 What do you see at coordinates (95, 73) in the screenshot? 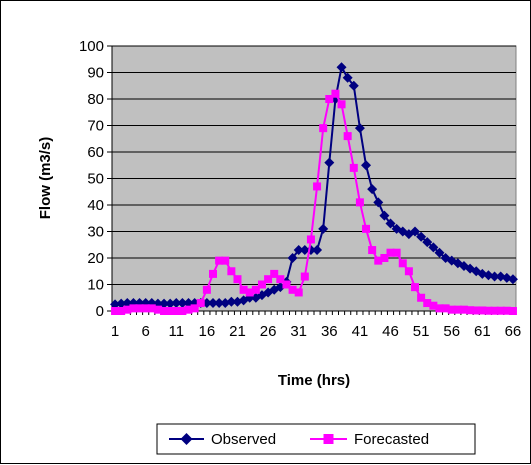
I see `y-tick-label: 90` at bounding box center [95, 73].